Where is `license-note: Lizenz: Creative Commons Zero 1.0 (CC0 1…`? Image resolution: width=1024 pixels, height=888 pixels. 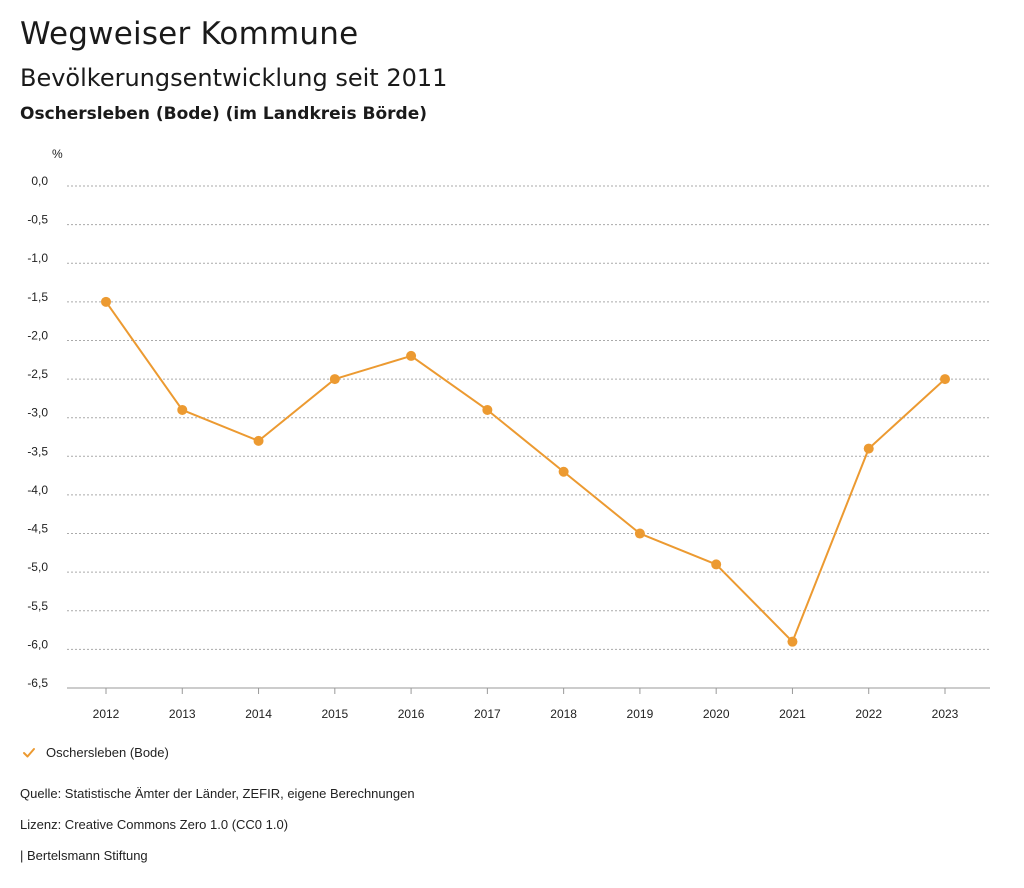
license-note: Lizenz: Creative Commons Zero 1.0 (CC0 1… is located at coordinates (154, 824).